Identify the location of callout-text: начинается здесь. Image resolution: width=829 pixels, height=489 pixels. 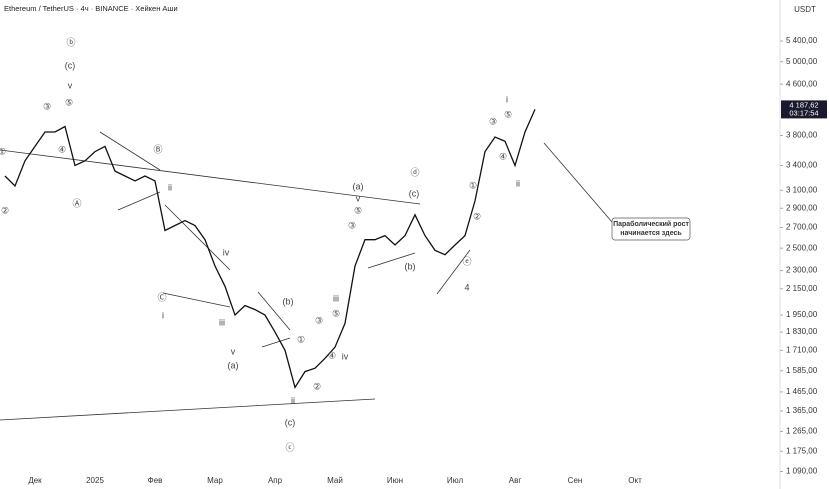
(651, 233).